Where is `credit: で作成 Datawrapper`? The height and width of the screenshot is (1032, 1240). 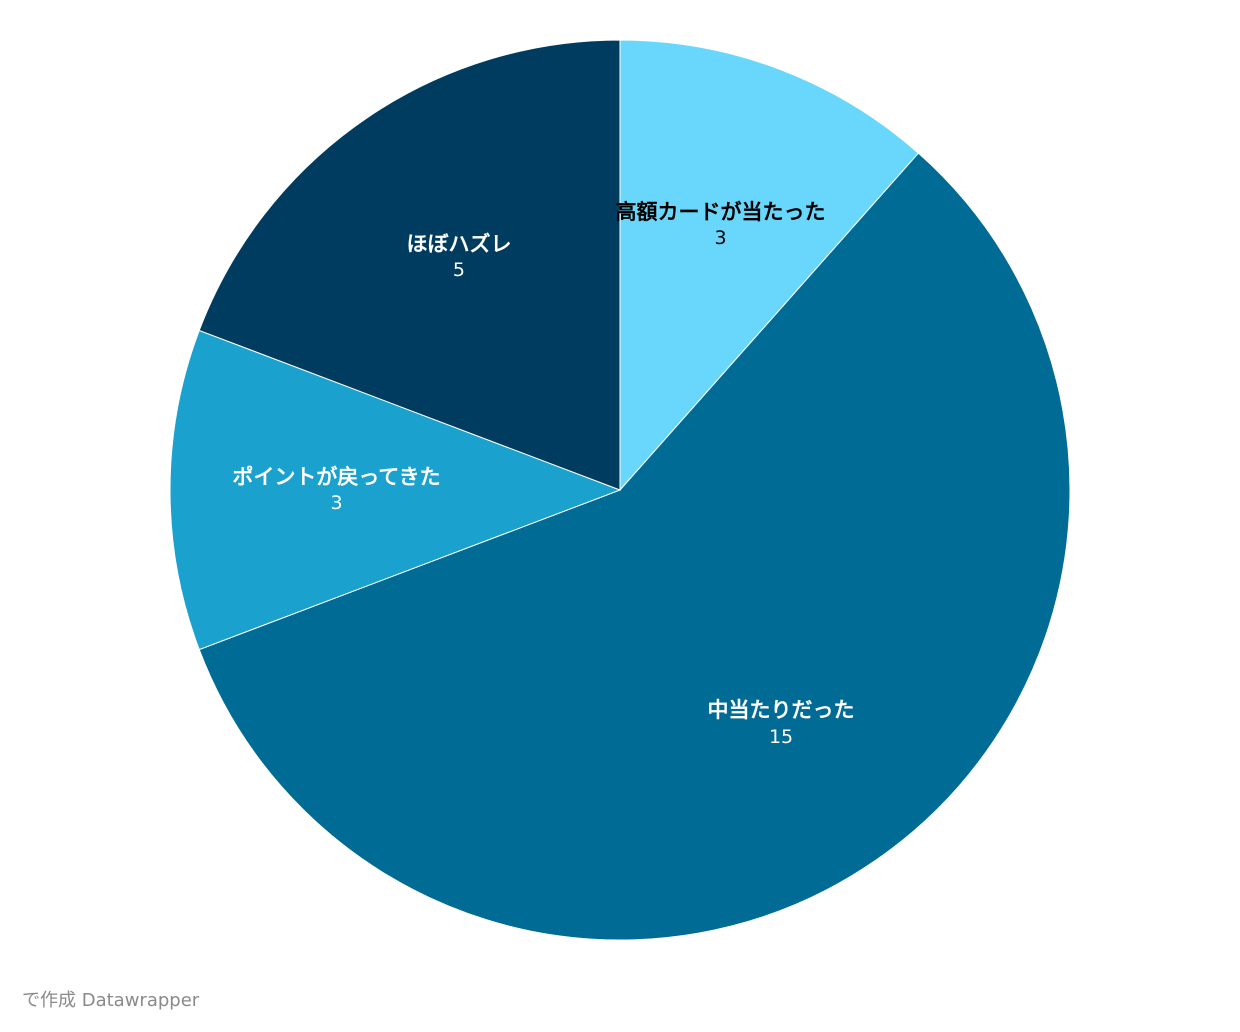
credit: で作成 Datawrapper is located at coordinates (111, 1000).